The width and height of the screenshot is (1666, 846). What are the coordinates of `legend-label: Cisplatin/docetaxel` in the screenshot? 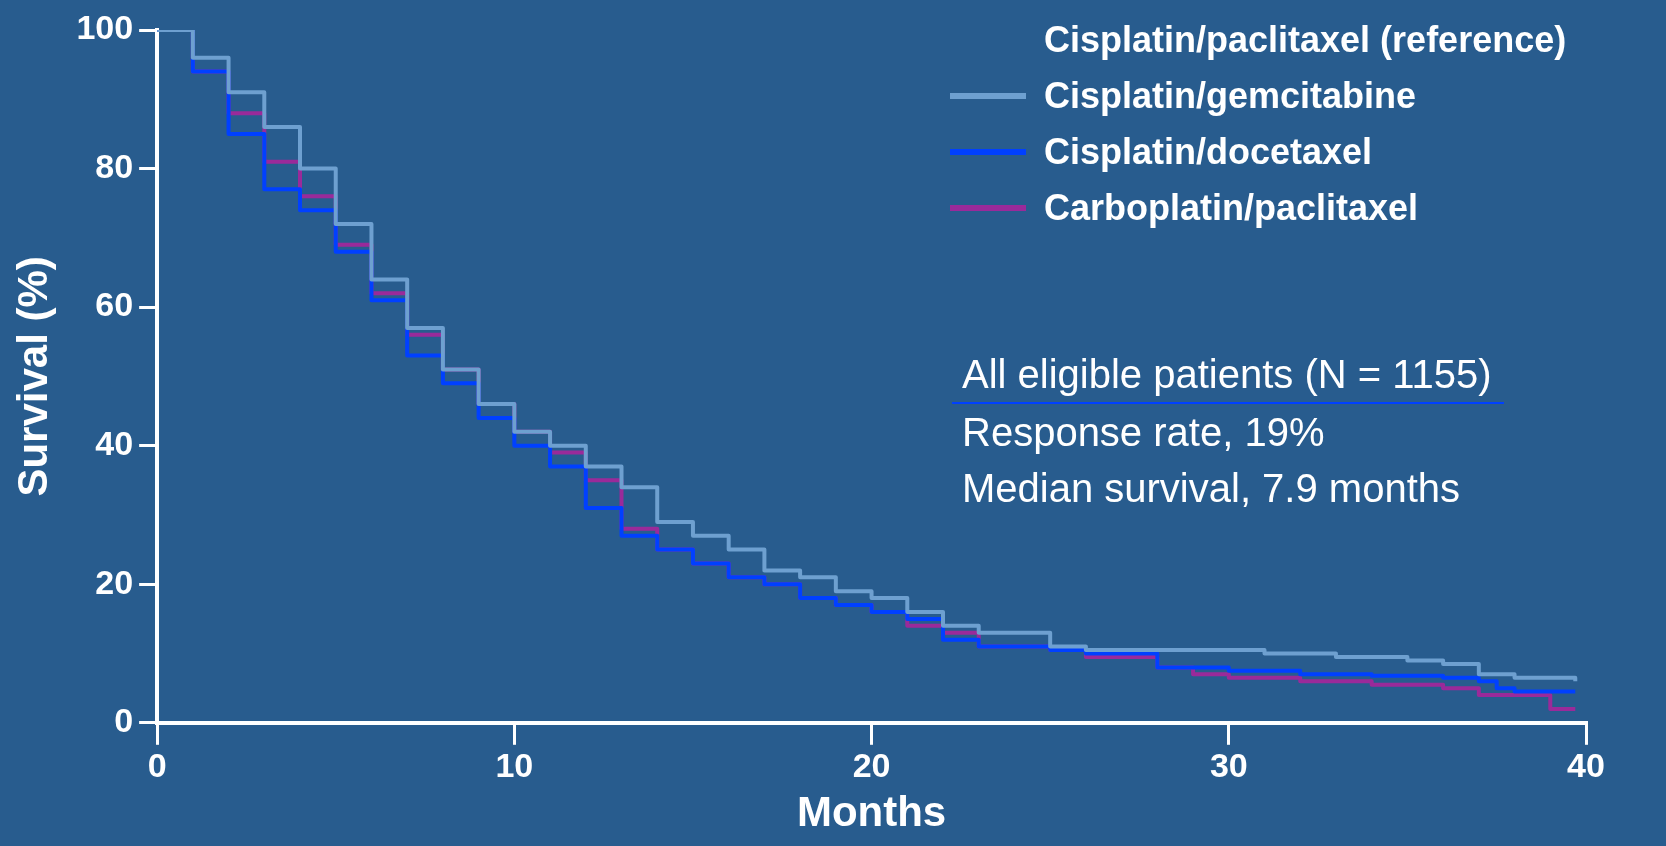 It's located at (1208, 152).